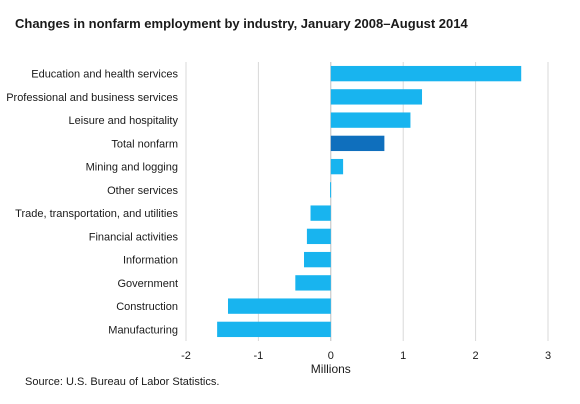  I want to click on category-label: Professional and business services, so click(92, 98).